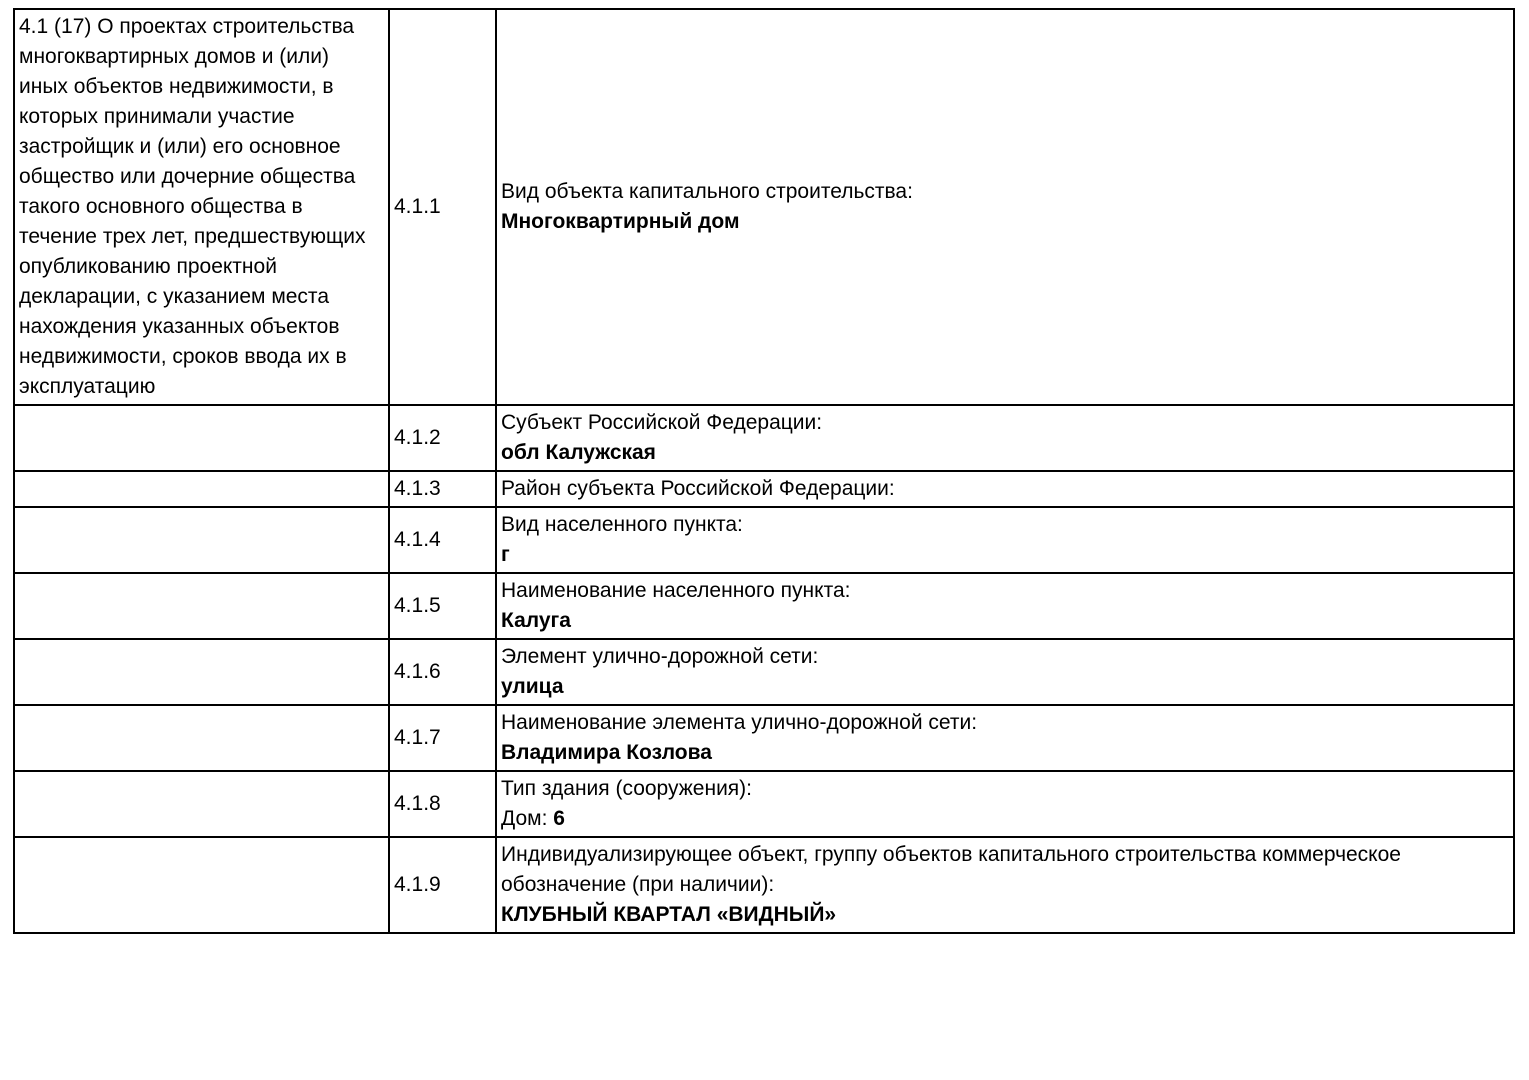  Describe the element at coordinates (698, 488) in the screenshot. I see `field-label: Район субъекта Российской Федерации:` at that location.